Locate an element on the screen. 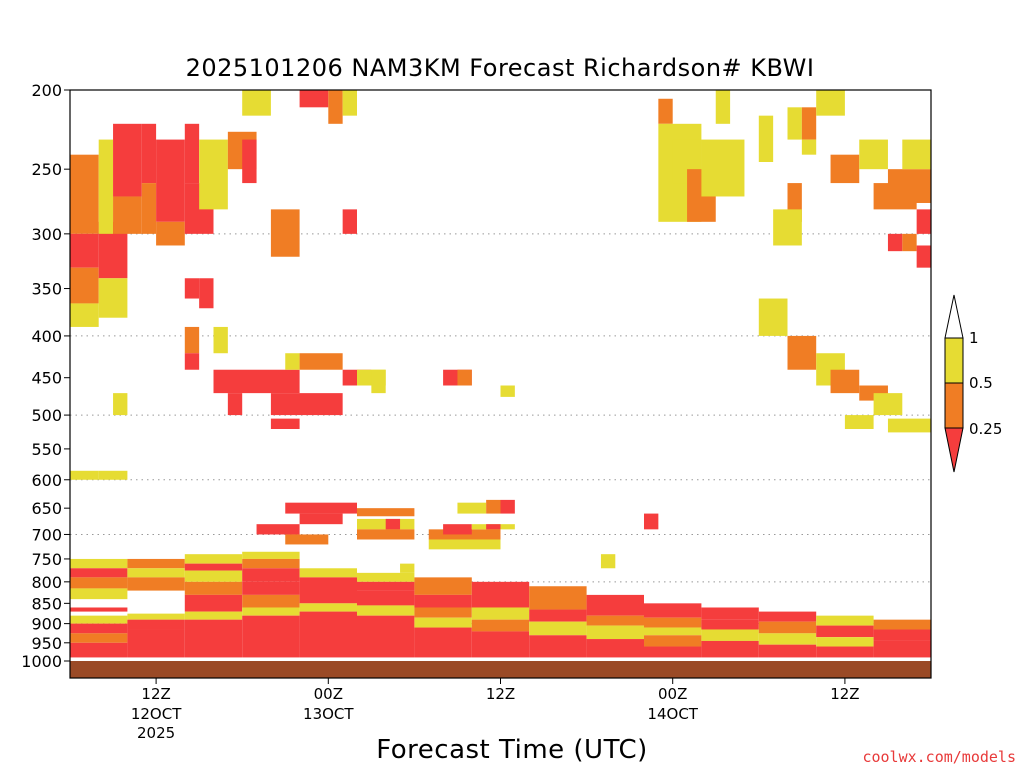  y-tick-label: 450 is located at coordinates (46, 378).